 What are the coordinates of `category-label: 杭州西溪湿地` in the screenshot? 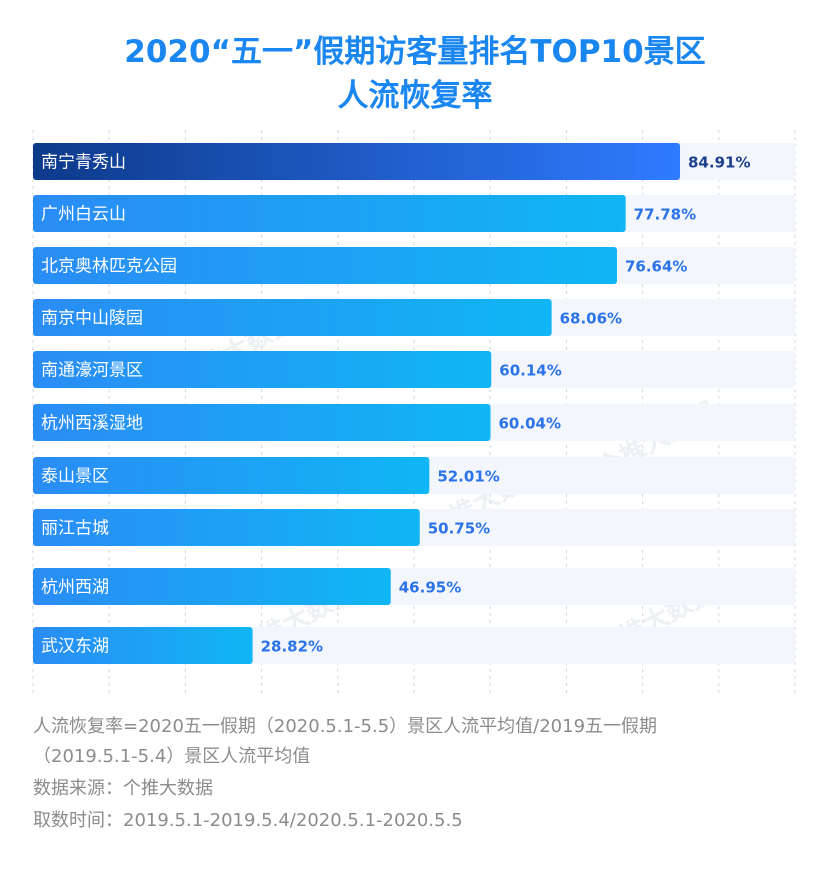 It's located at (92, 424).